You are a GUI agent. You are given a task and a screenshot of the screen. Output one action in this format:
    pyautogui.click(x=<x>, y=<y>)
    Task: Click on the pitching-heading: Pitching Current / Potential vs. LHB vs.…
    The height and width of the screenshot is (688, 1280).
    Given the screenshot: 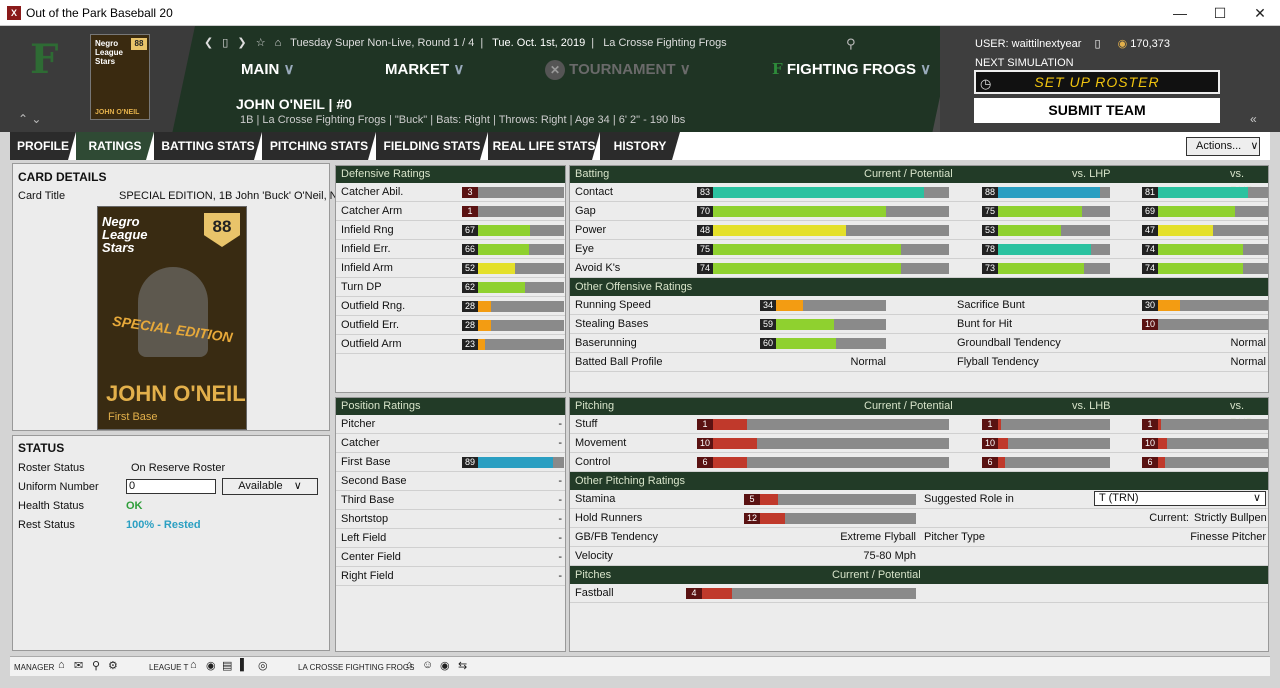 What is the action you would take?
    pyautogui.click(x=919, y=413)
    